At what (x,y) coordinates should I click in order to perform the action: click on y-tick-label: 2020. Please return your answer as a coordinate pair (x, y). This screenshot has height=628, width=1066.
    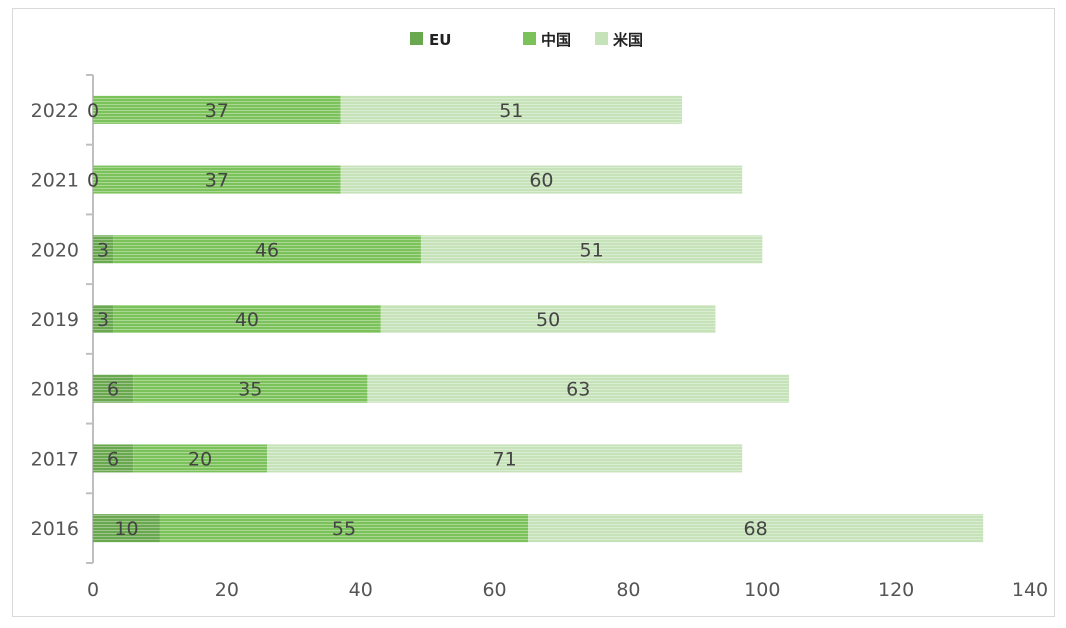
    Looking at the image, I should click on (55, 250).